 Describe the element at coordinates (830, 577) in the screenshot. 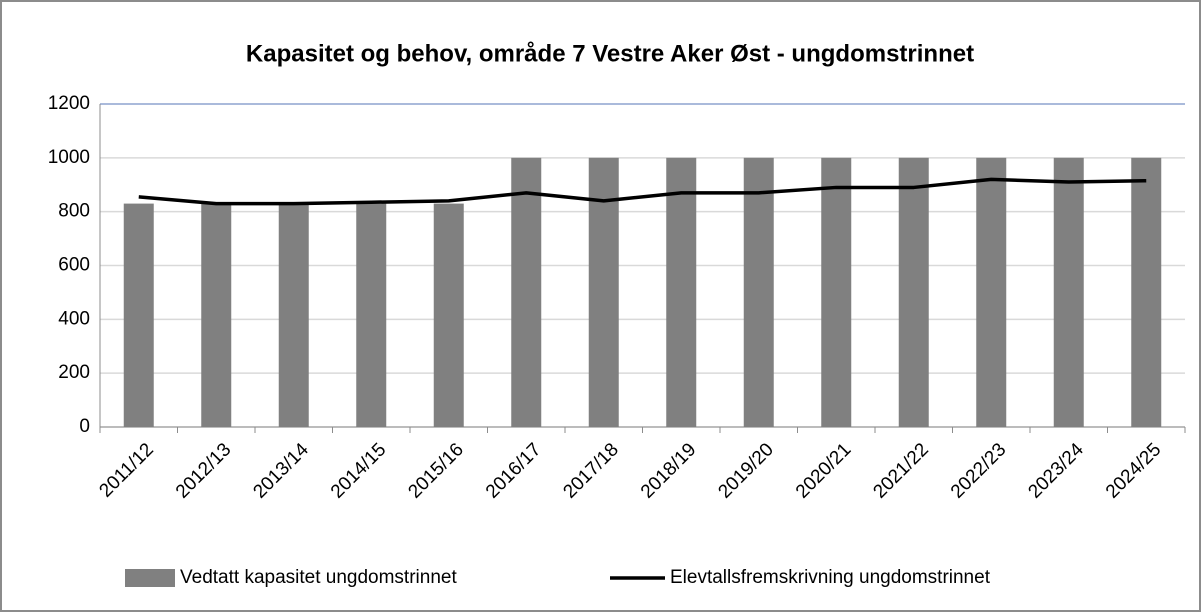

I see `legend-label: Elevtallsfremskrivning ungdomstrinnet` at that location.